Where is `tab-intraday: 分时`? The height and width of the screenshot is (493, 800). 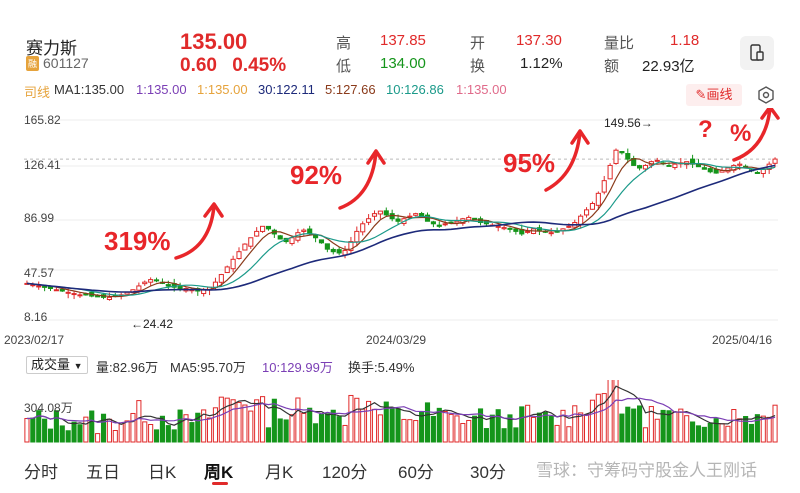 tab-intraday: 分时 is located at coordinates (41, 472).